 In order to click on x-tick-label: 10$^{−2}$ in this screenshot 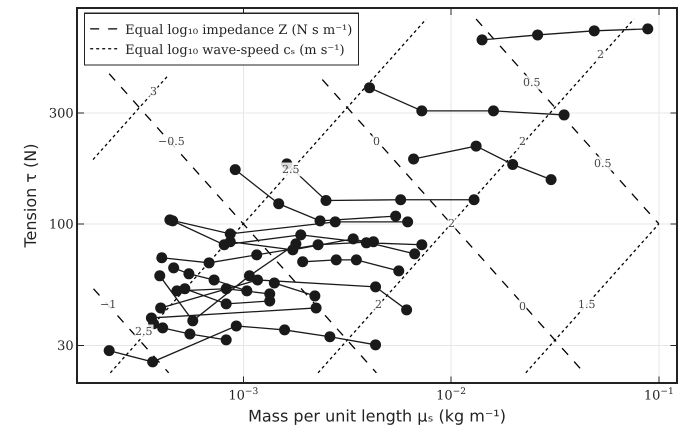, I will do `click(451, 395)`.